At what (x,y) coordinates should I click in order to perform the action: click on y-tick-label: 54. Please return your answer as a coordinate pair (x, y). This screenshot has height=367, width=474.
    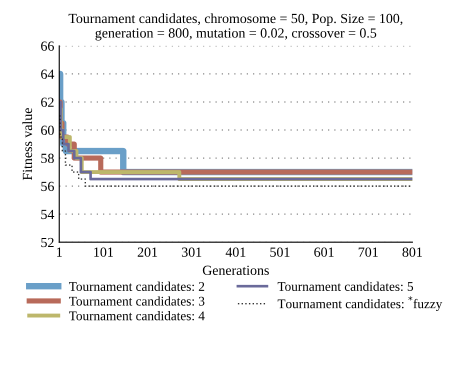
    Looking at the image, I should click on (47, 215).